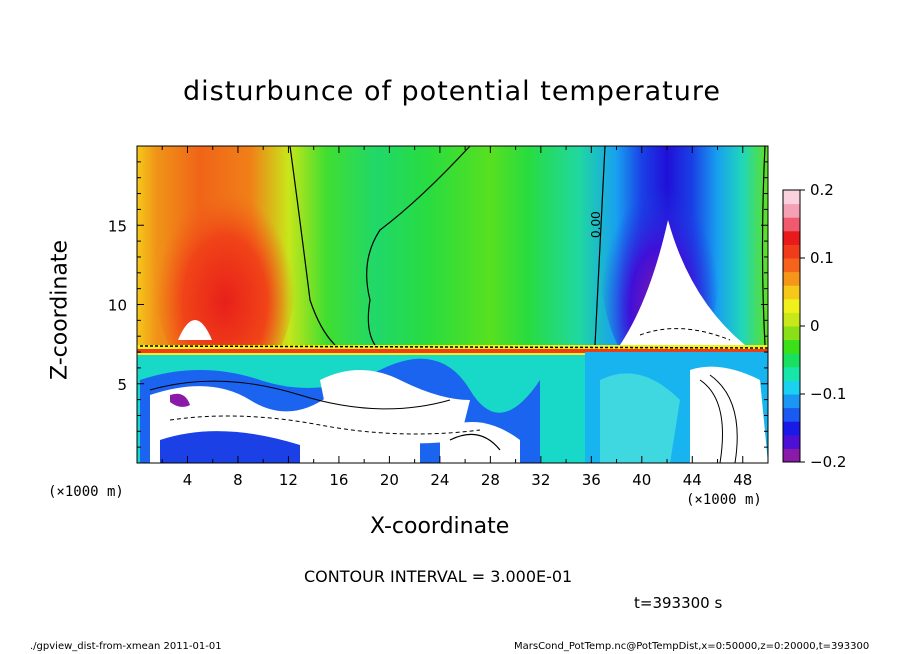 This screenshot has width=904, height=654. What do you see at coordinates (440, 526) in the screenshot?
I see `x-axis-label: X-coordinate` at bounding box center [440, 526].